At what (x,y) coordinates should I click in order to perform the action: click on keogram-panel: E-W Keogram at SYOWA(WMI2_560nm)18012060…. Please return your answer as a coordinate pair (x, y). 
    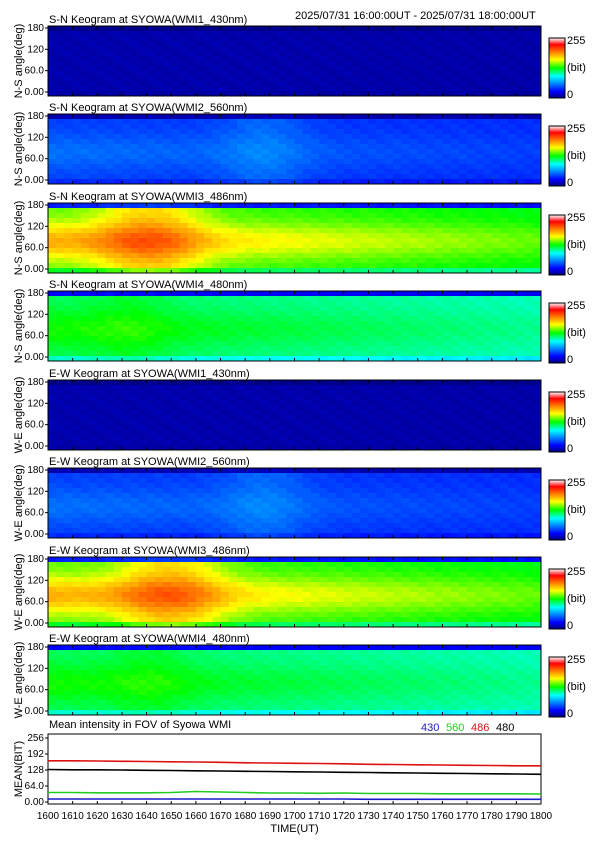
    Looking at the image, I should click on (299, 499).